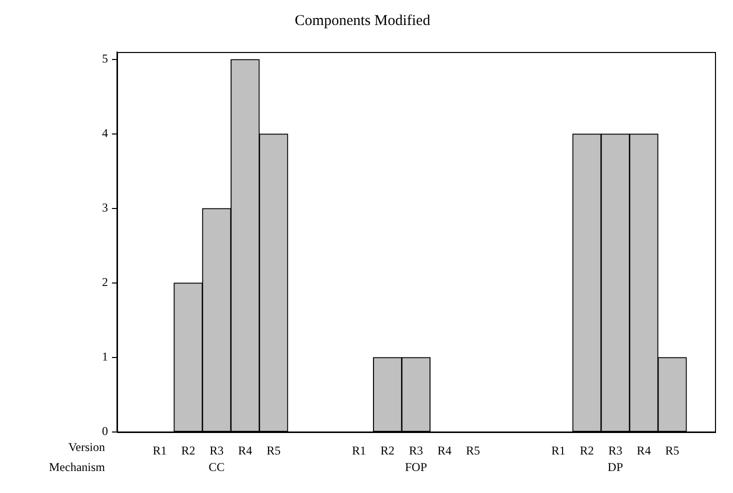 This screenshot has height=493, width=733. What do you see at coordinates (105, 431) in the screenshot?
I see `y-tick-label: 0` at bounding box center [105, 431].